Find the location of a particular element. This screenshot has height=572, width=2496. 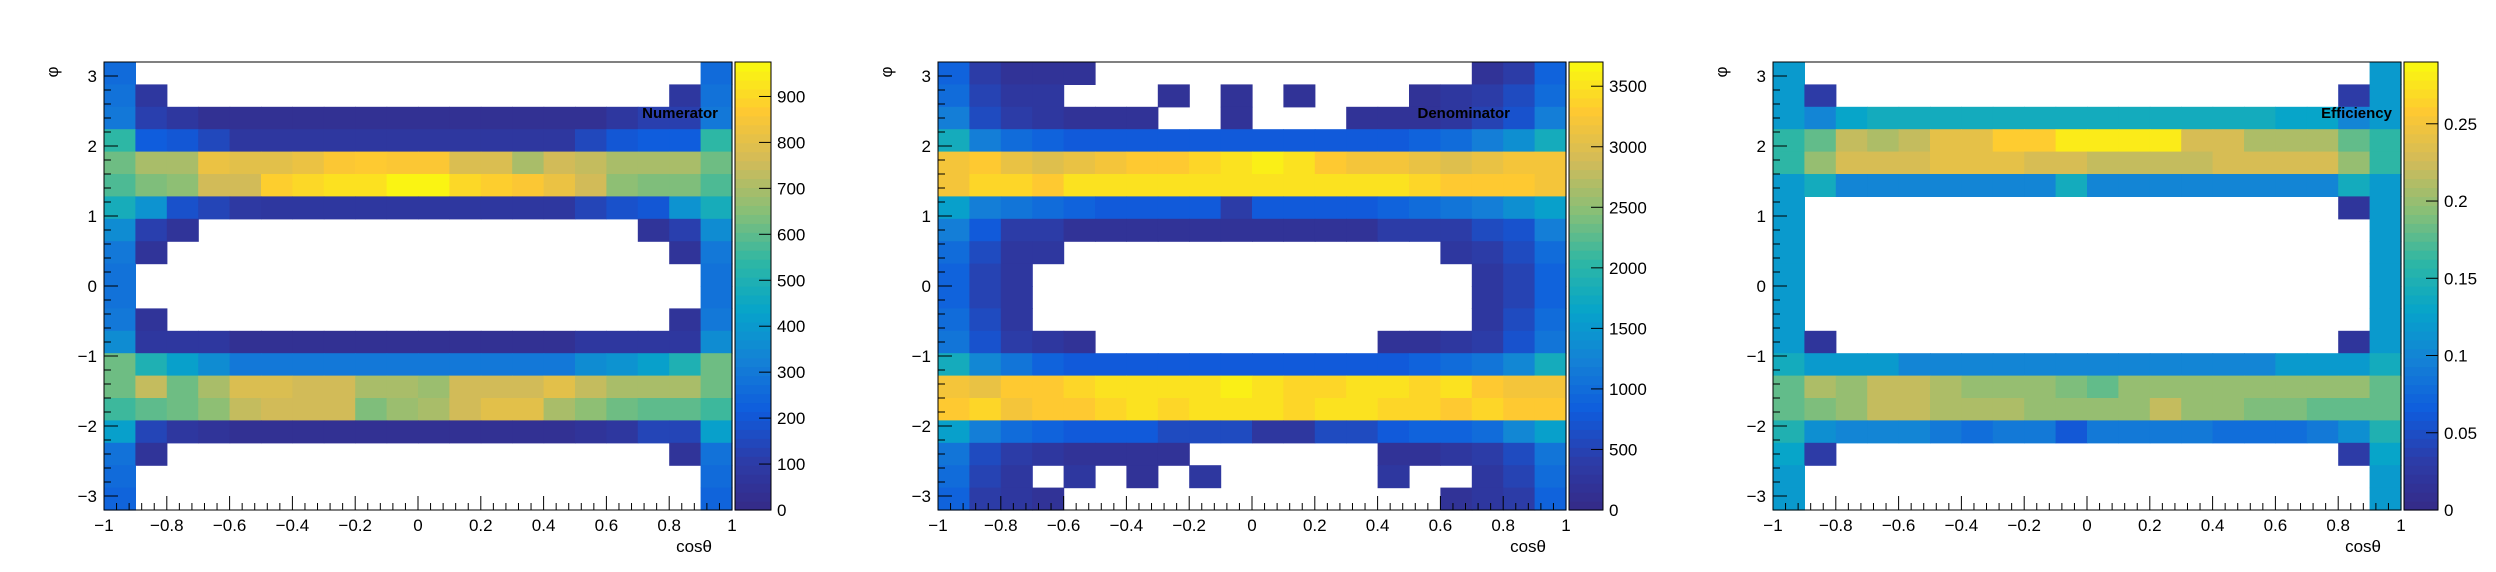

x-tick-label: 0.4 is located at coordinates (544, 525).